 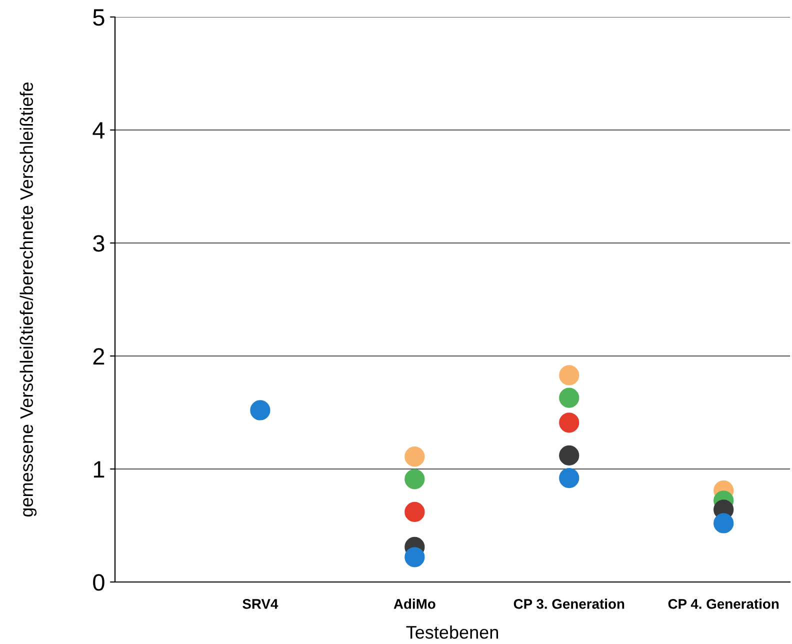 What do you see at coordinates (28, 299) in the screenshot?
I see `y-axis-title: gemessene Verschleißtiefe/berechnete Verschleißtiefe` at bounding box center [28, 299].